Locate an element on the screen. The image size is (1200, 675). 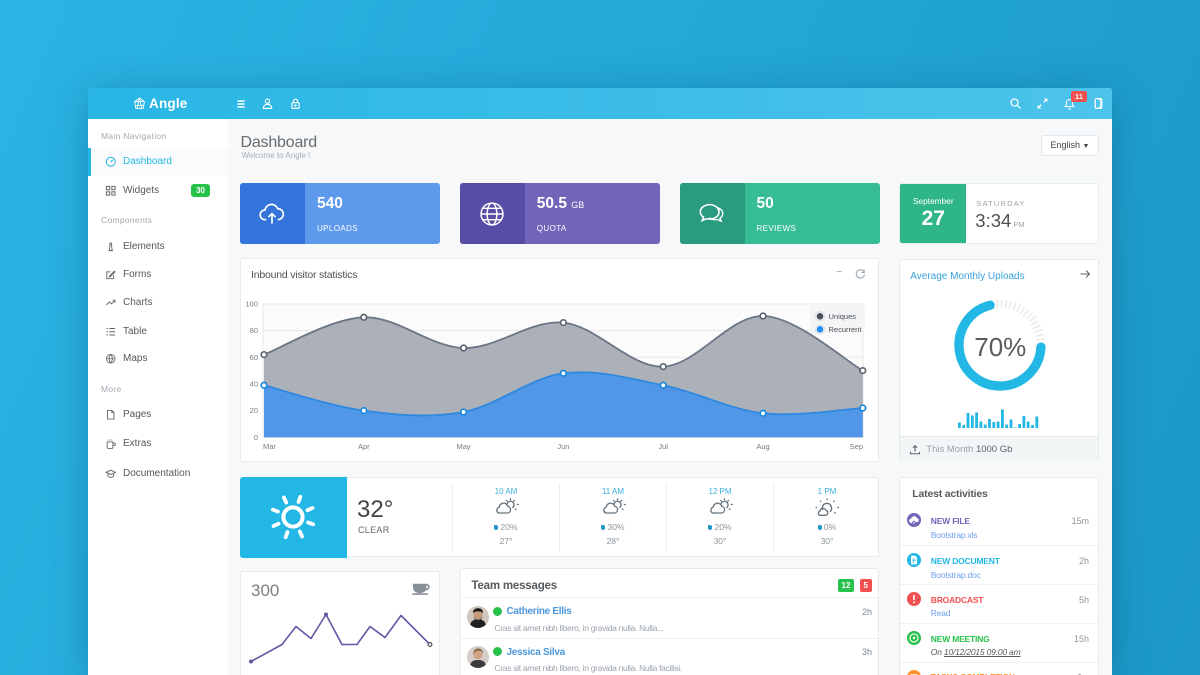
svg-text: Jul is located at coordinates (663, 446).